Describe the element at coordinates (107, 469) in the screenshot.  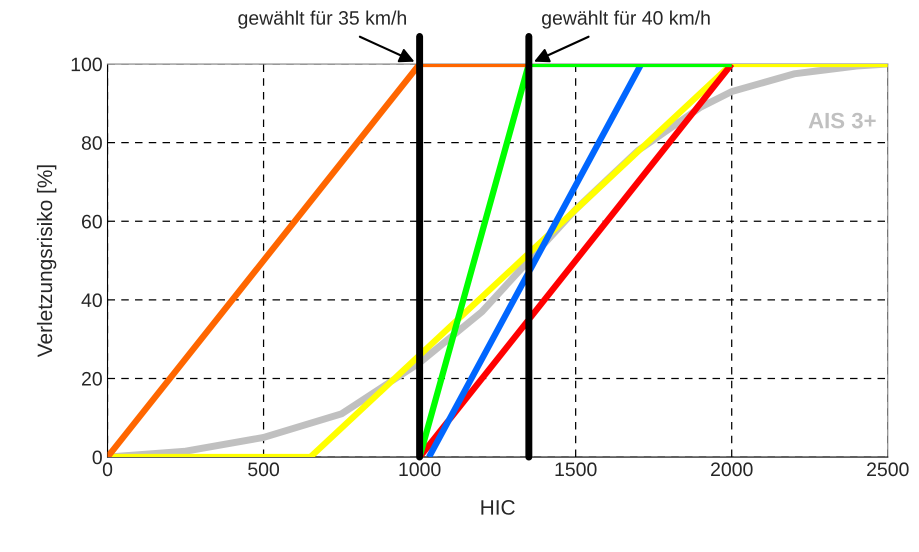
I see `x-tick-label: 0` at that location.